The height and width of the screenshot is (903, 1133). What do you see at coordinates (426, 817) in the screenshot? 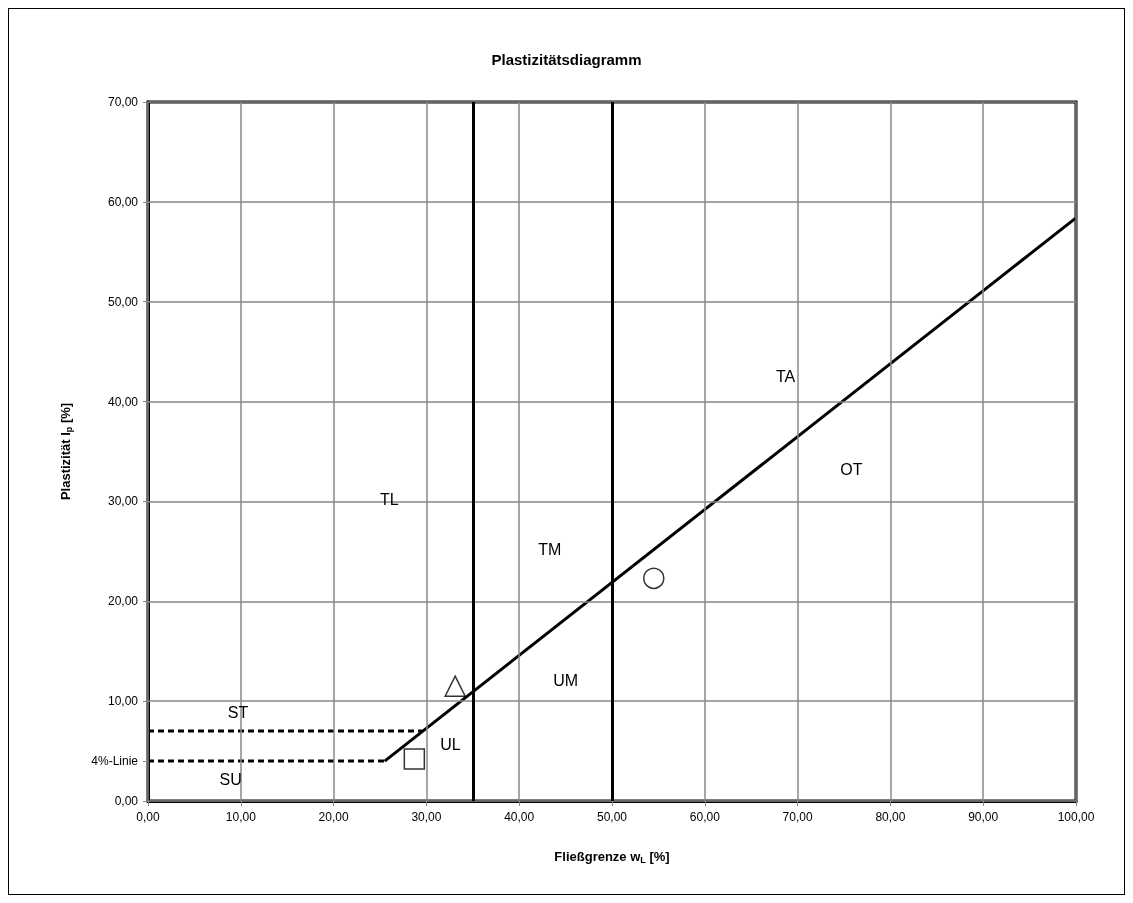
I see `x-tick-label: 30,00` at bounding box center [426, 817].